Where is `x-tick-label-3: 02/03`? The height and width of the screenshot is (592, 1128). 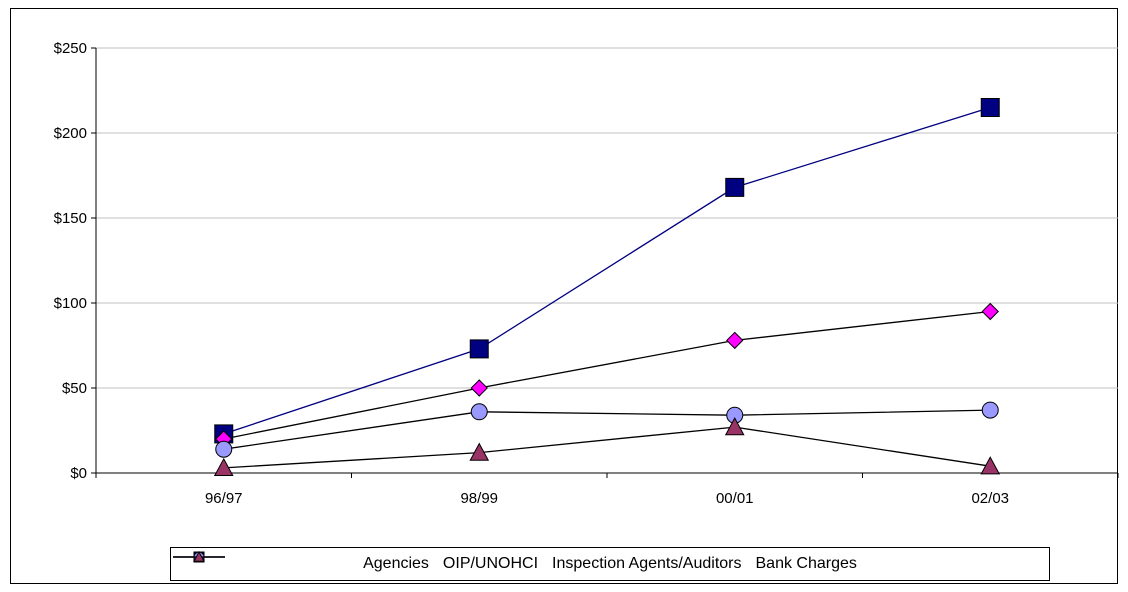
x-tick-label-3: 02/03 is located at coordinates (990, 498).